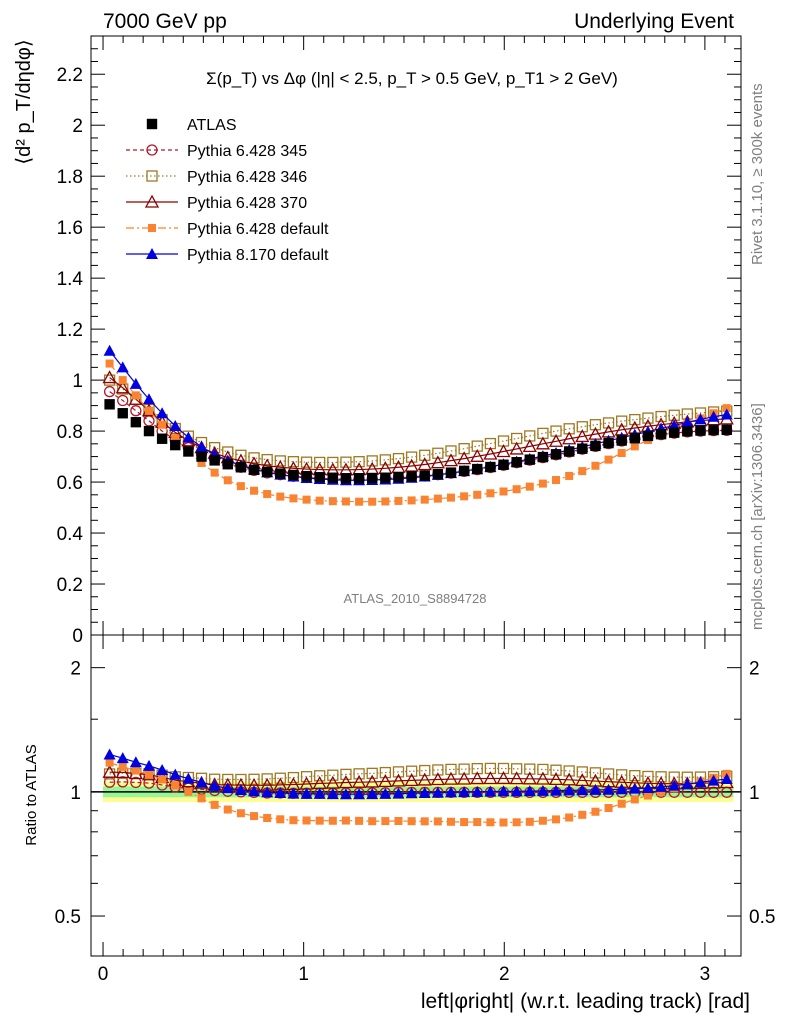  What do you see at coordinates (258, 229) in the screenshot?
I see `legend-label: Pythia 6.428 default` at bounding box center [258, 229].